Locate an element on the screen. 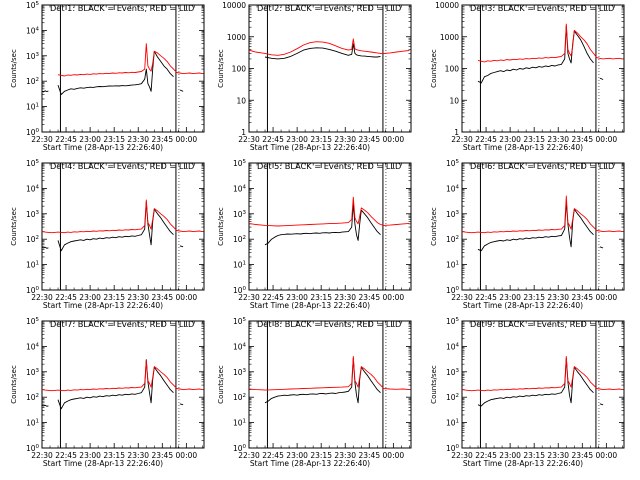 The height and width of the screenshot is (480, 640). y-tick-label: 101 is located at coordinates (239, 423).